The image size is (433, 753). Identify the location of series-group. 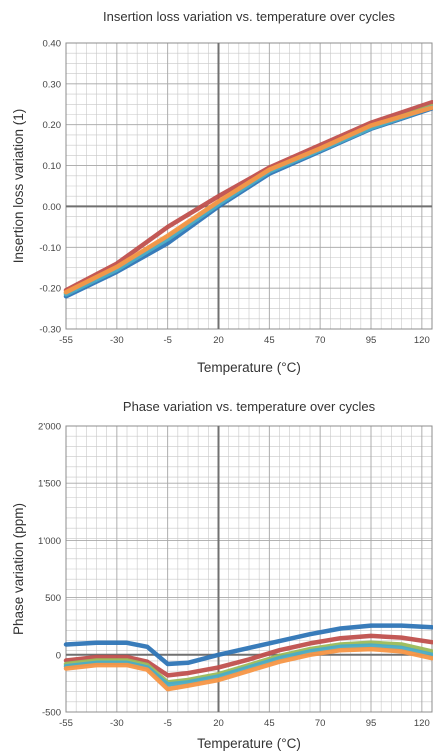
(248, 657).